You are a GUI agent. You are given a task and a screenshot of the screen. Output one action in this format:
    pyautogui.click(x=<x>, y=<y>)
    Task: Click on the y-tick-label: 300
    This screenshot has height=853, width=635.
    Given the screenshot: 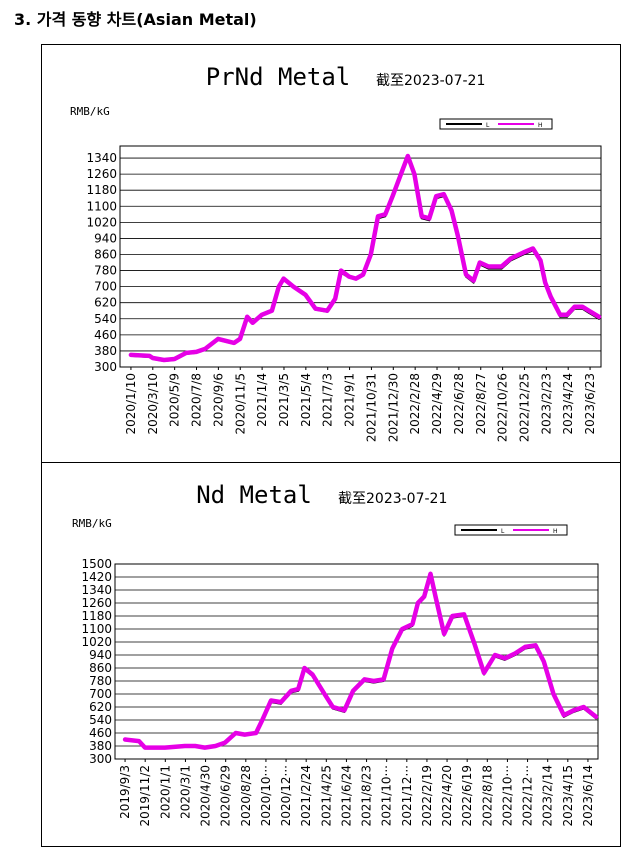 What is the action you would take?
    pyautogui.click(x=100, y=759)
    